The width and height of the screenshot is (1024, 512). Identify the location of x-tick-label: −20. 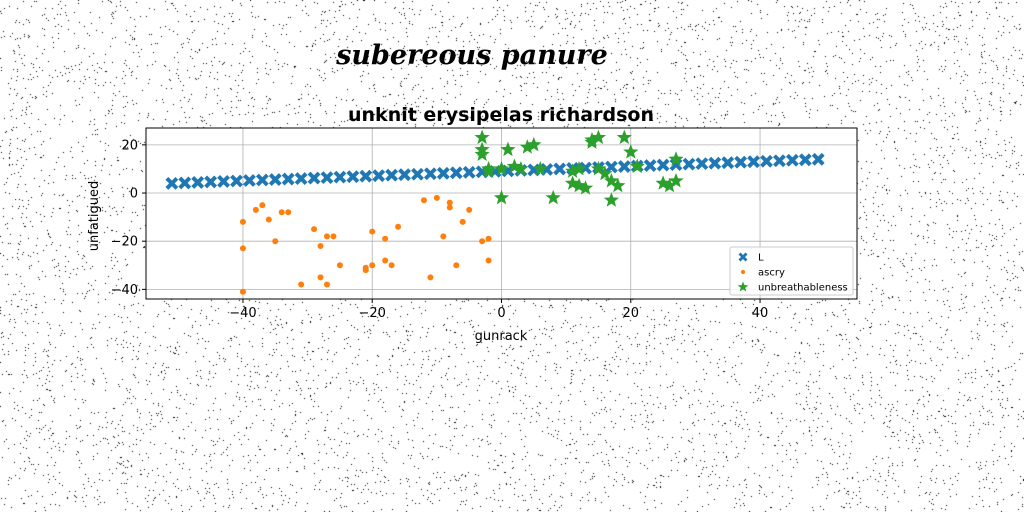
(372, 313).